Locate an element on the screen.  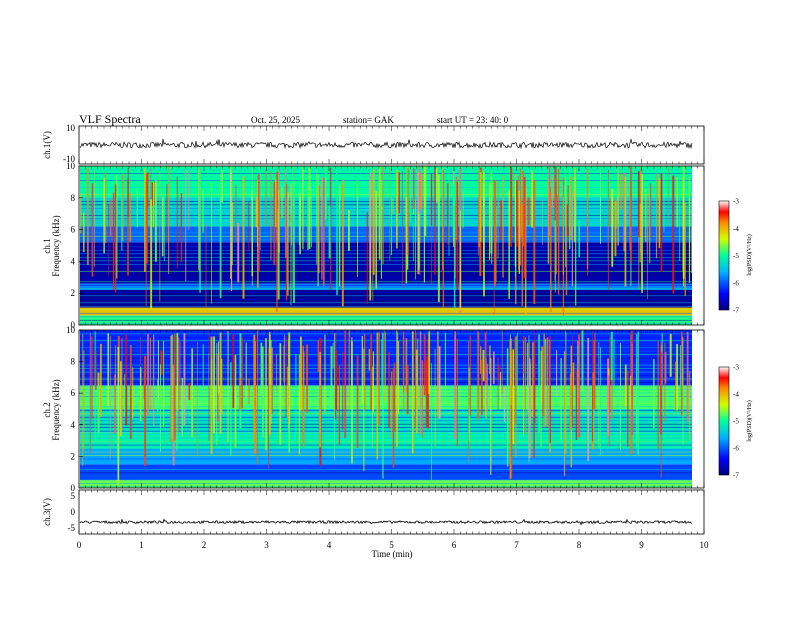
x-tick-label-2: 2 is located at coordinates (204, 545).